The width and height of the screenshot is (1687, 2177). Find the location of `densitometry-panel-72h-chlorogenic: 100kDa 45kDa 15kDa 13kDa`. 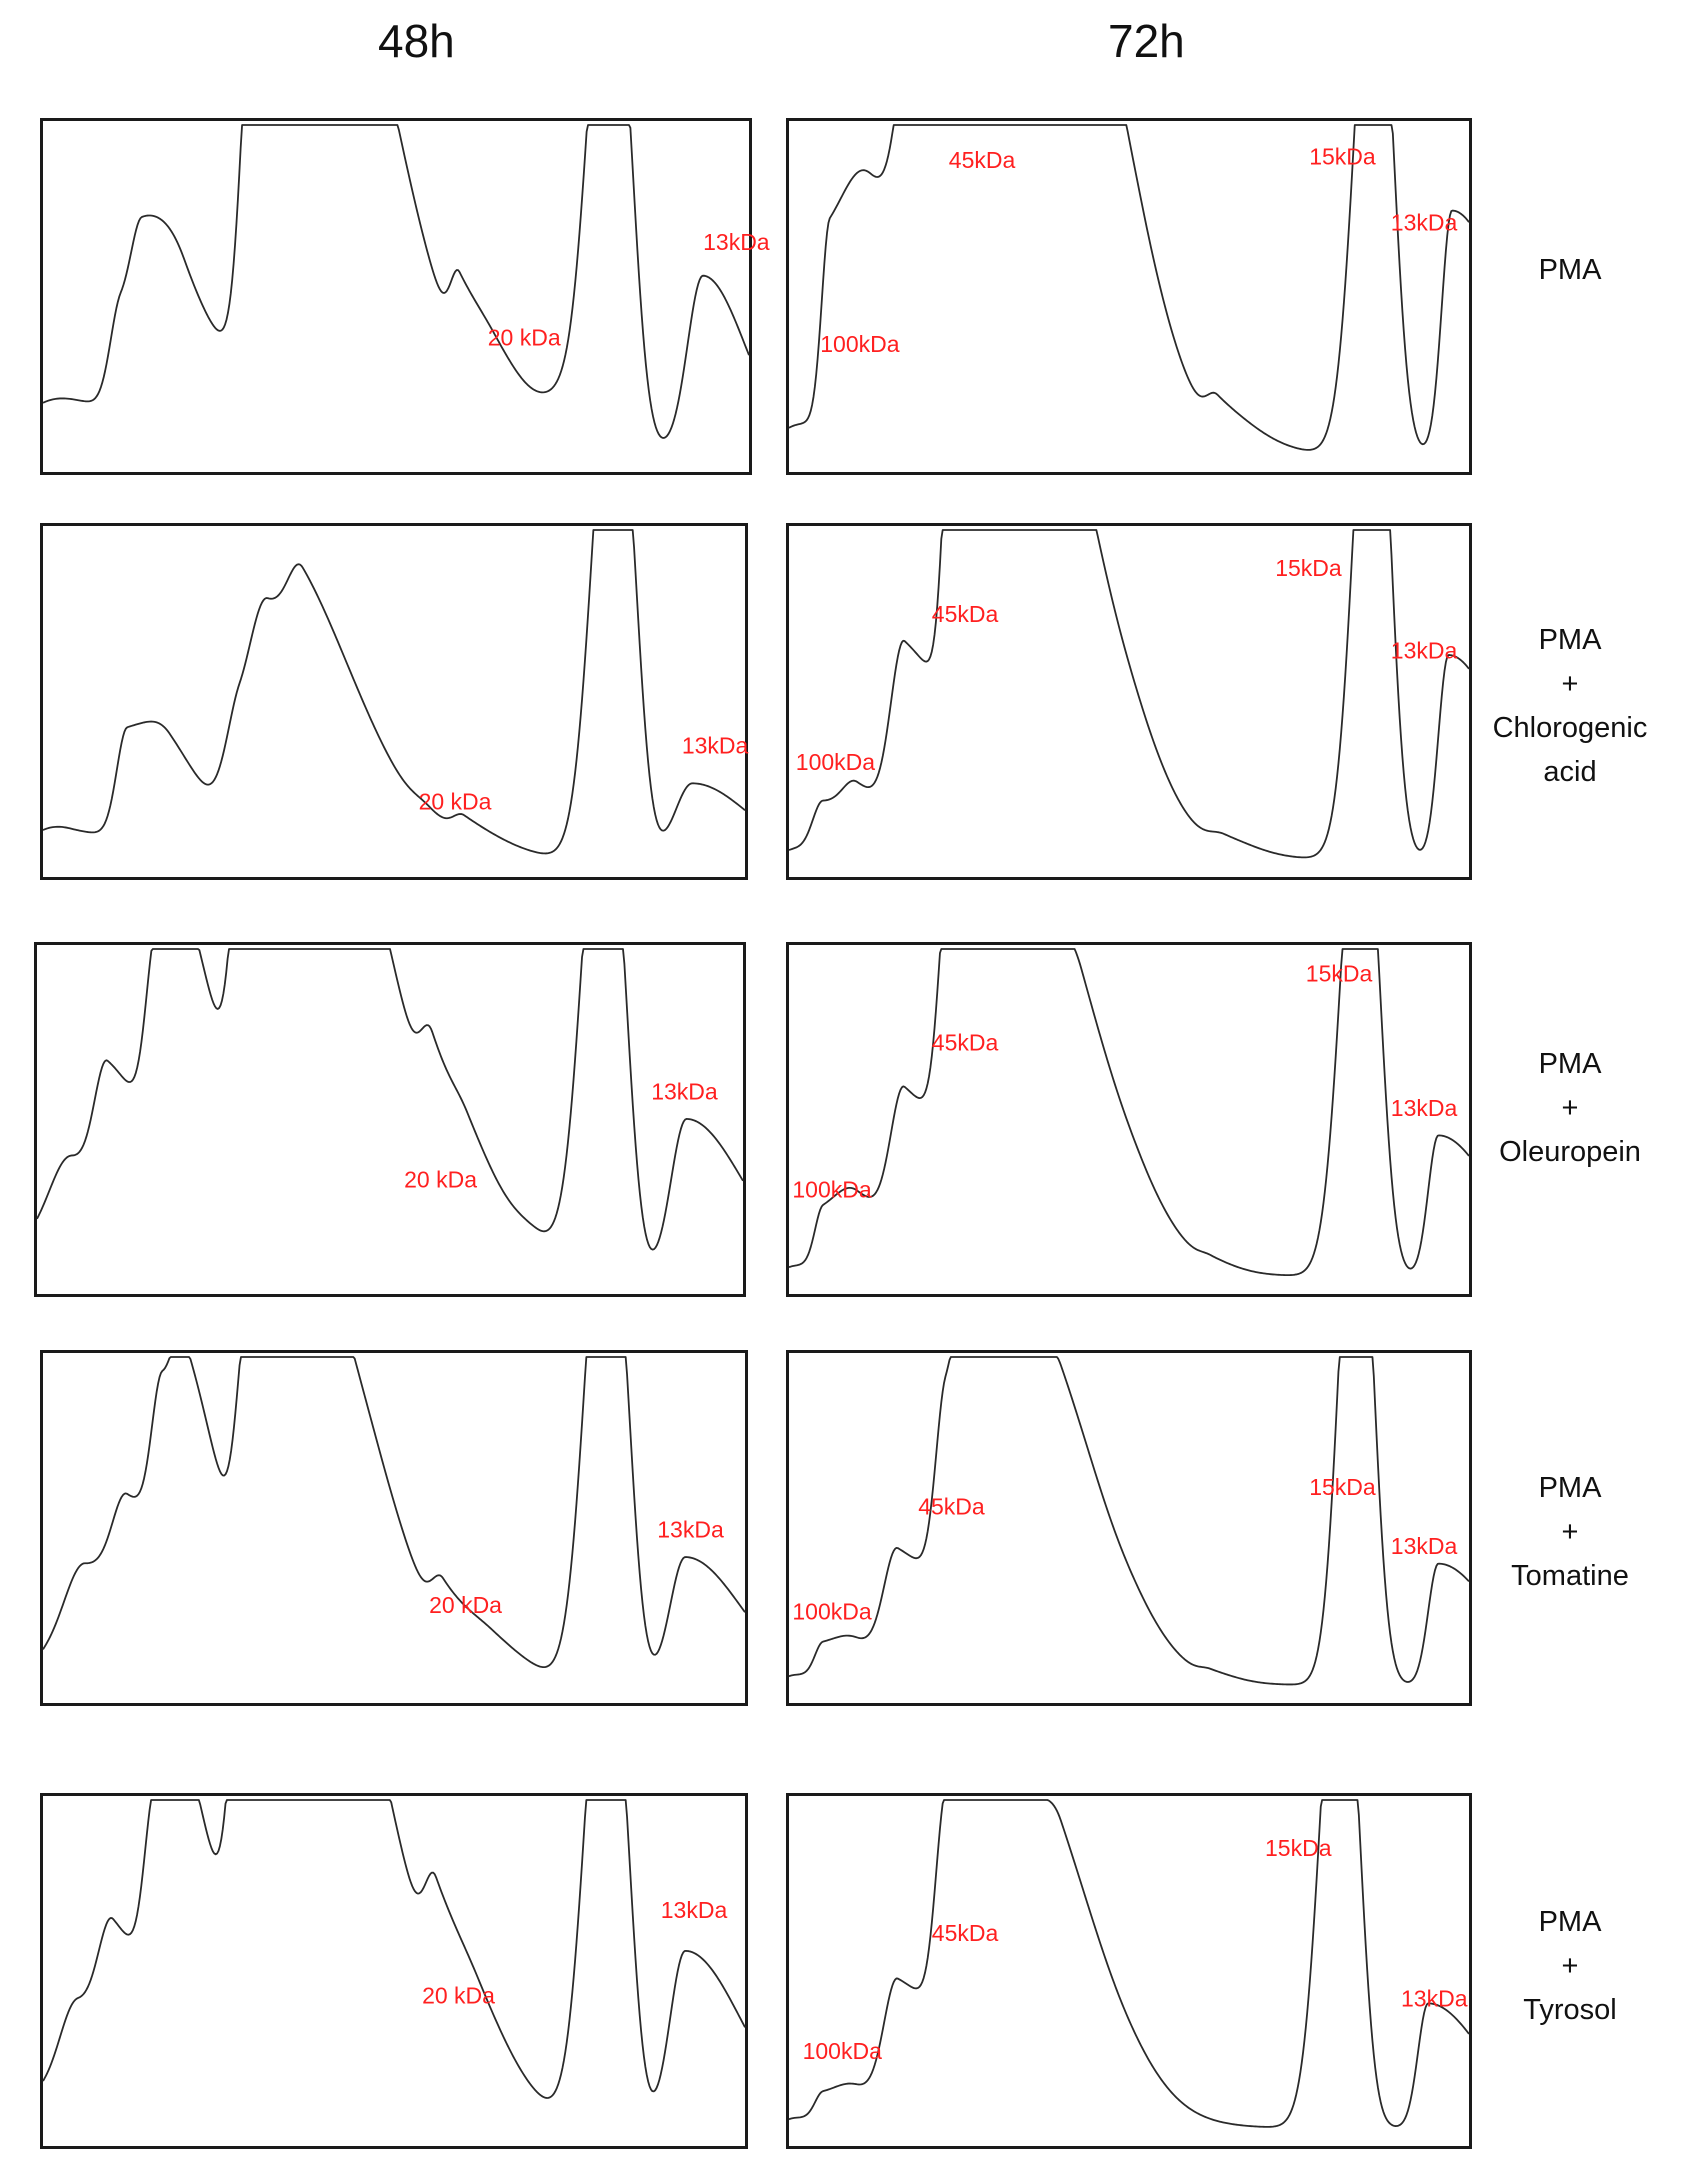

densitometry-panel-72h-chlorogenic: 100kDa 45kDa 15kDa 13kDa is located at coordinates (1129, 701).